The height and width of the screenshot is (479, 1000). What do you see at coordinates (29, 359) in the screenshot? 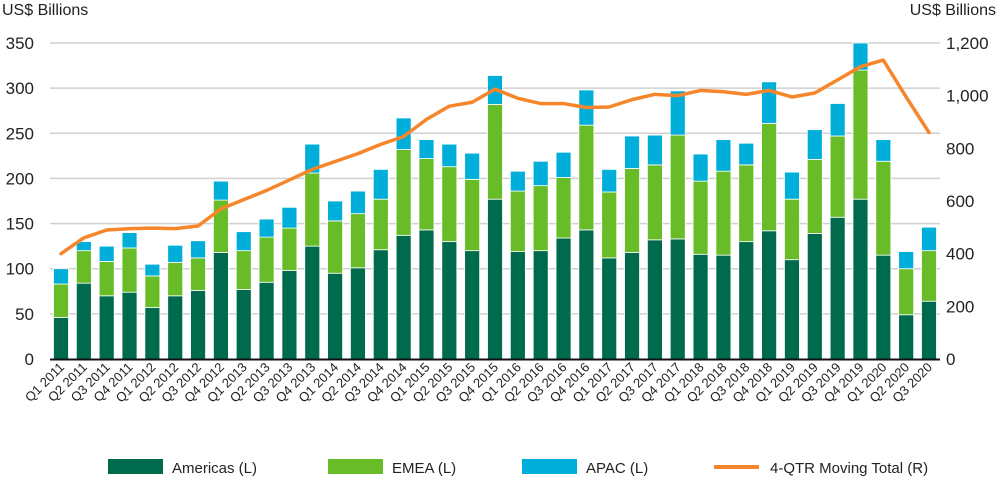
I see `left-tick-label: 0` at bounding box center [29, 359].